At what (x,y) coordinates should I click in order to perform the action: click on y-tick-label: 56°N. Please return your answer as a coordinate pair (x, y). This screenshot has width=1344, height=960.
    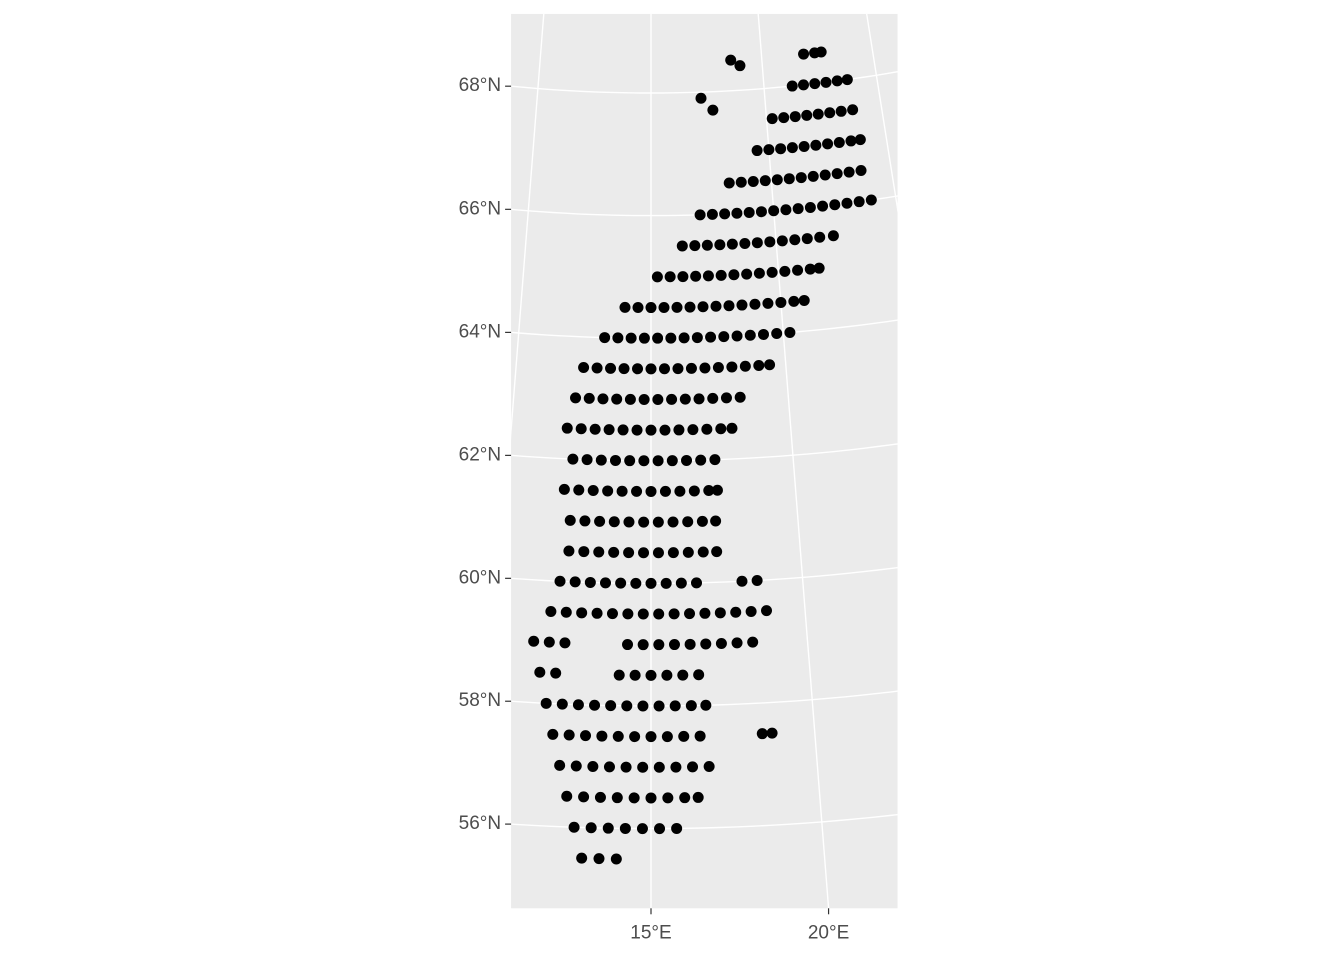
    Looking at the image, I should click on (480, 823).